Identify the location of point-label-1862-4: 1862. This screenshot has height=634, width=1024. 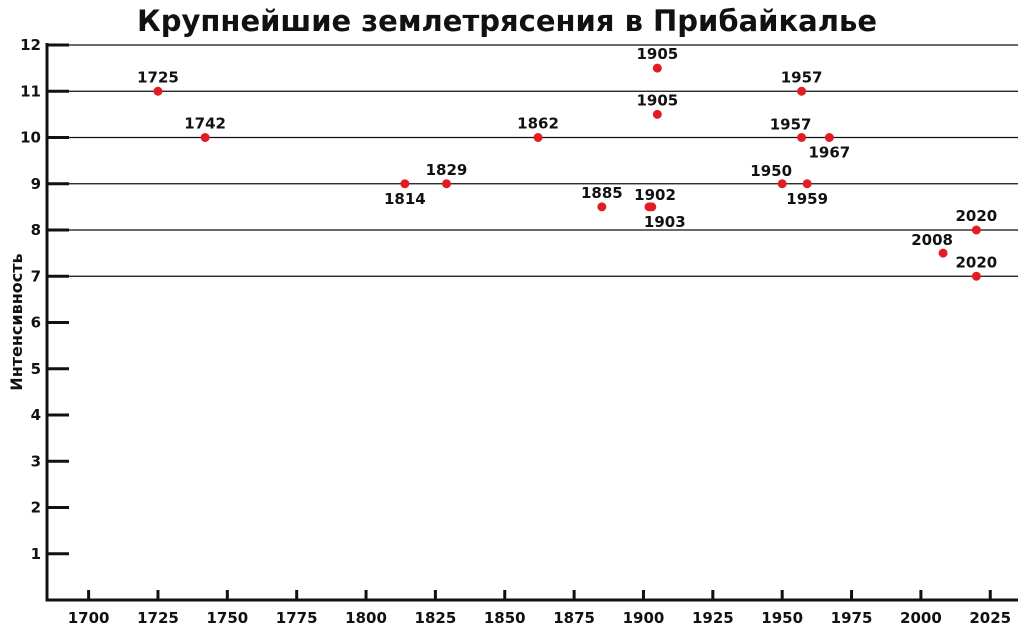
(538, 124).